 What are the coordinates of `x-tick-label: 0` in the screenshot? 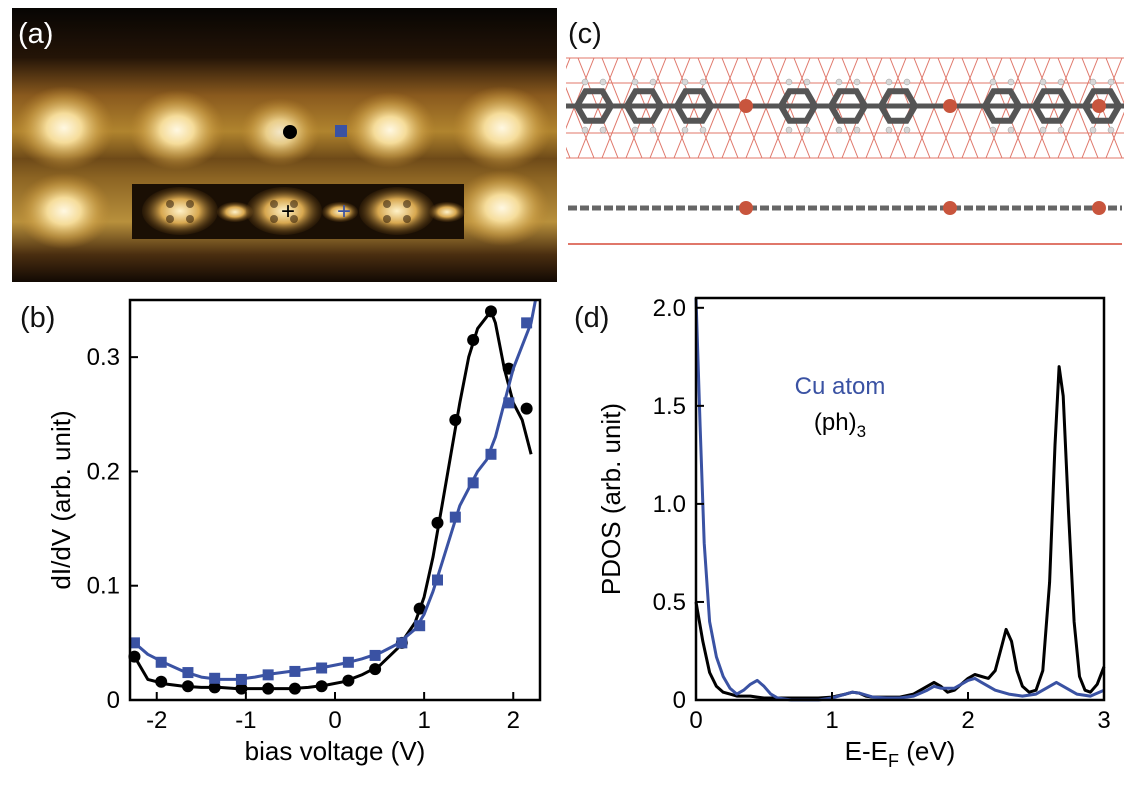 It's located at (334, 720).